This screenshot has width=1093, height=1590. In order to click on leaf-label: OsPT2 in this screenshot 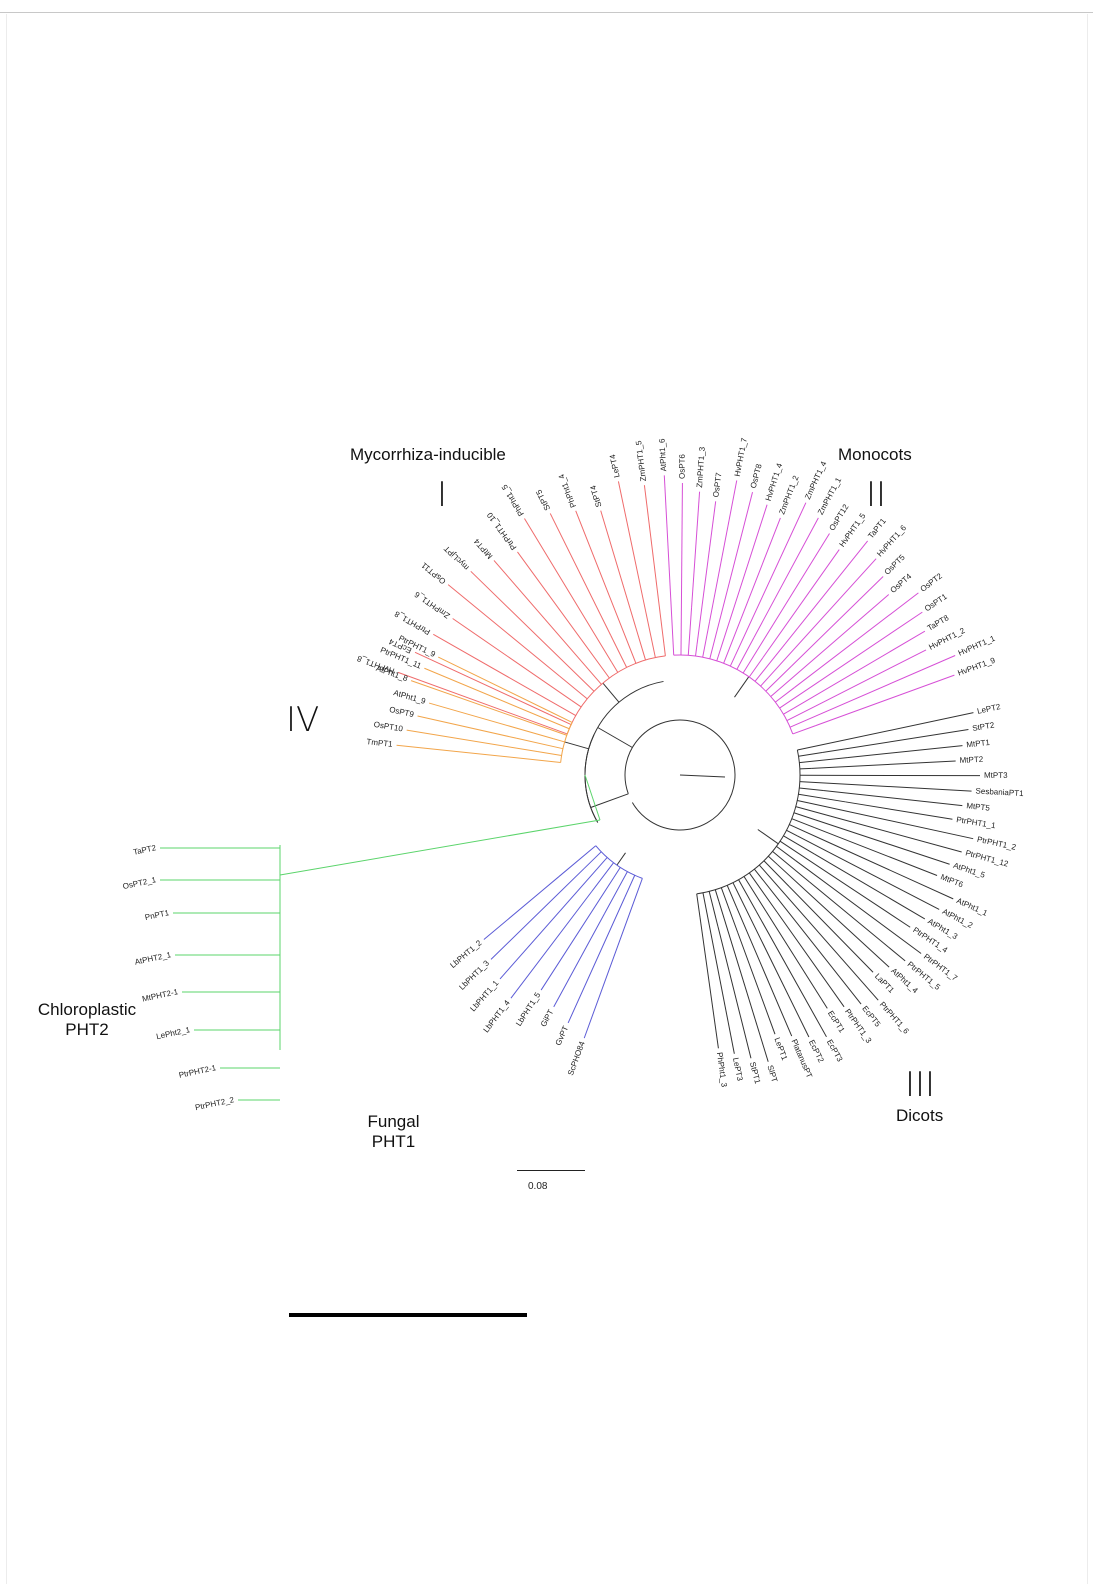, I will do `click(932, 582)`.